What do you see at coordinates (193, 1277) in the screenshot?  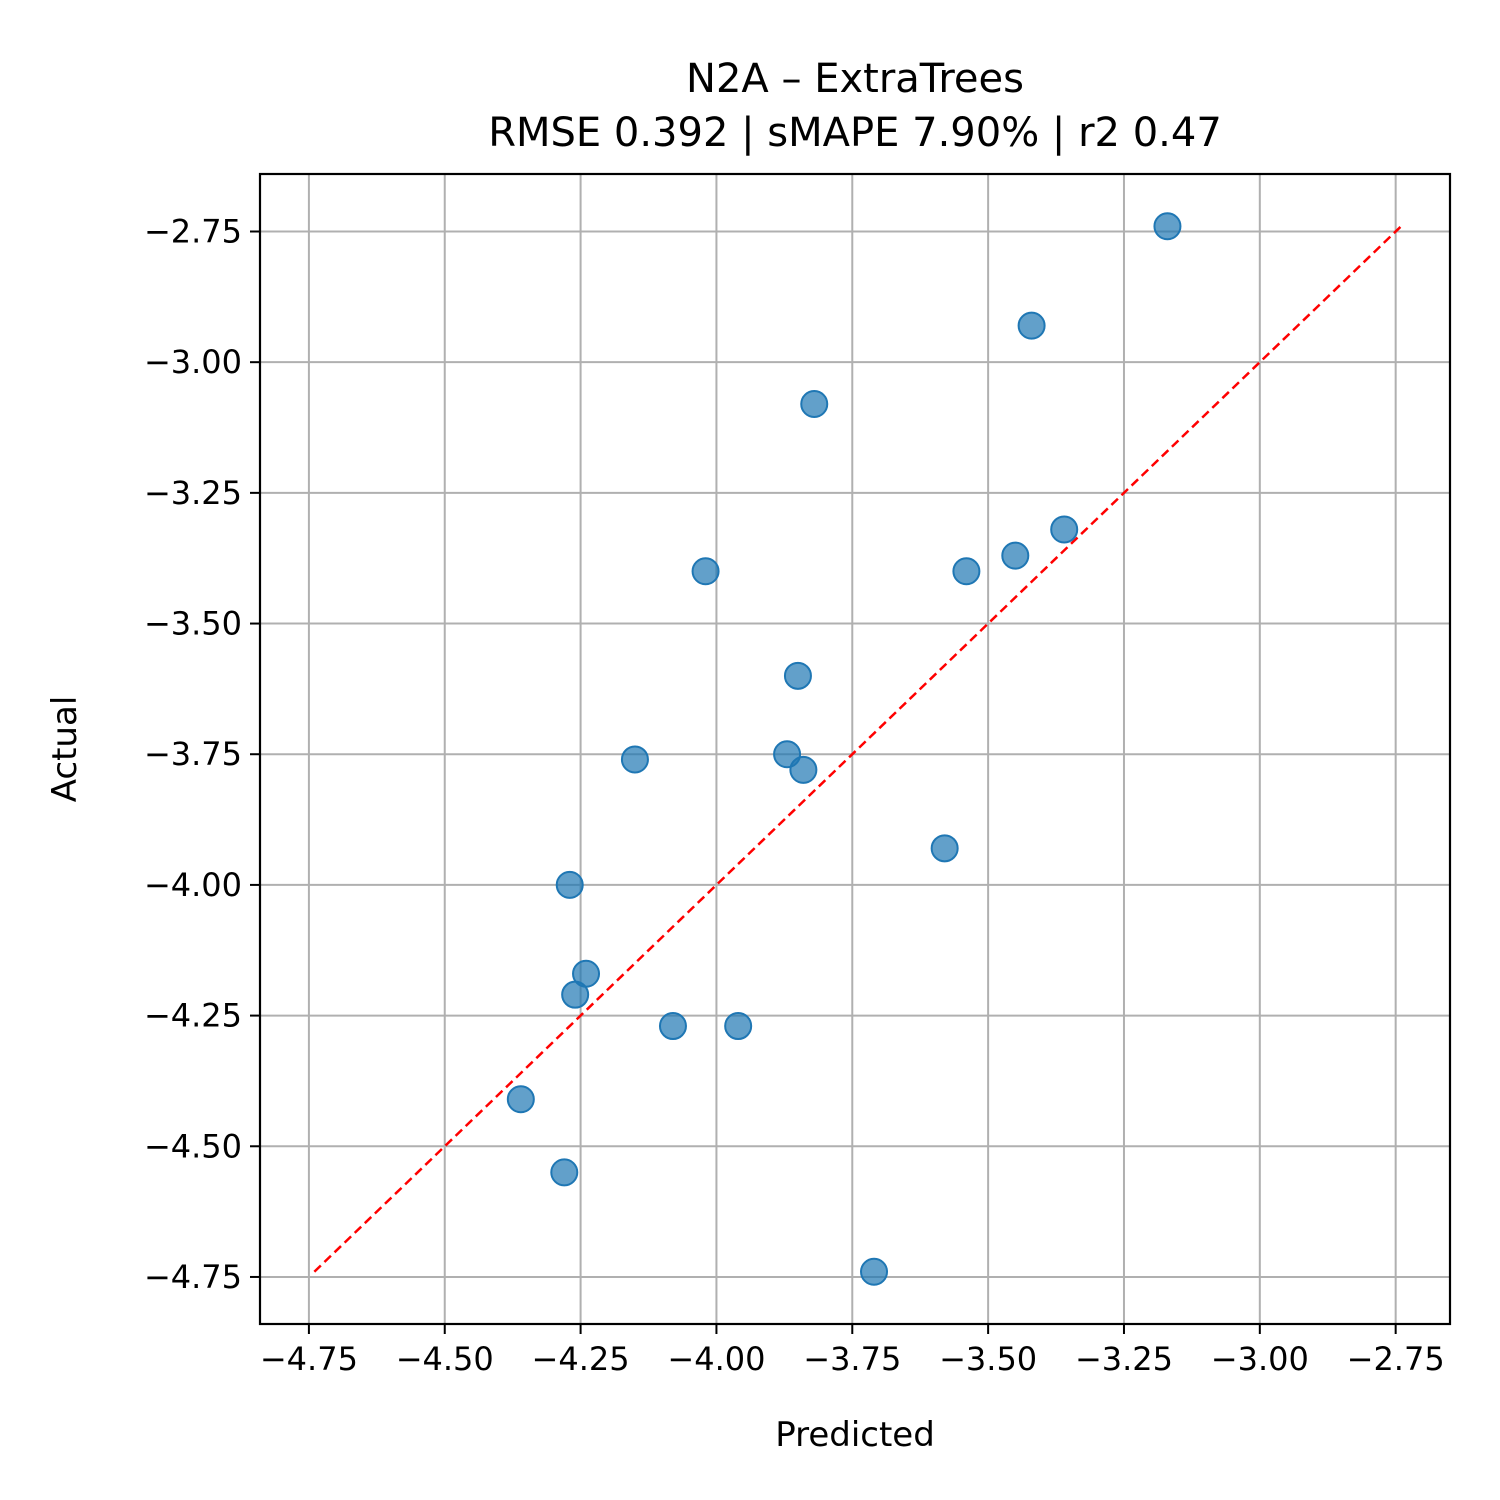 I see `y-tick-label: −4.75` at bounding box center [193, 1277].